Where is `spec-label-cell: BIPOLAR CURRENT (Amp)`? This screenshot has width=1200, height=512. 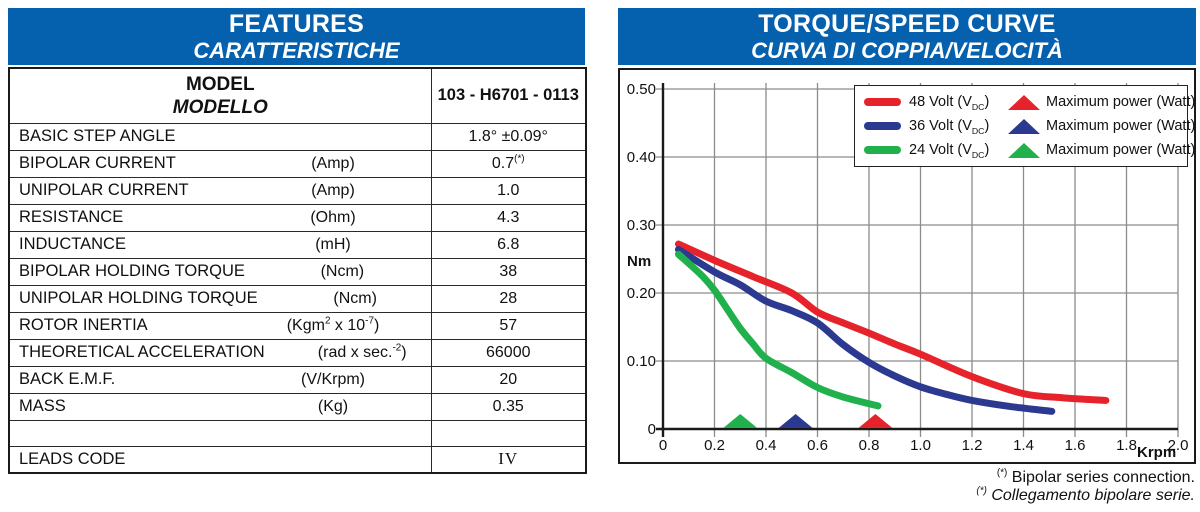 spec-label-cell: BIPOLAR CURRENT (Amp) is located at coordinates (220, 163).